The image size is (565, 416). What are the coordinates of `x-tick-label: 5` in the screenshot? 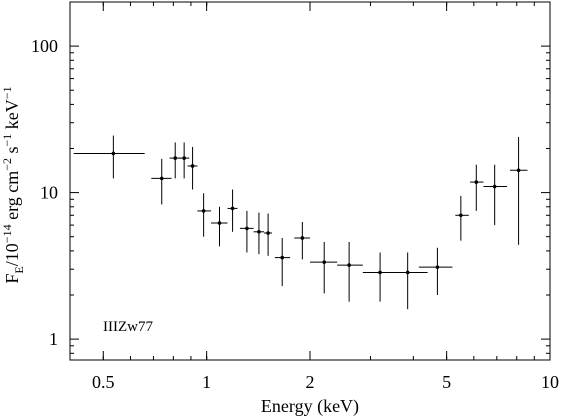 It's located at (446, 382).